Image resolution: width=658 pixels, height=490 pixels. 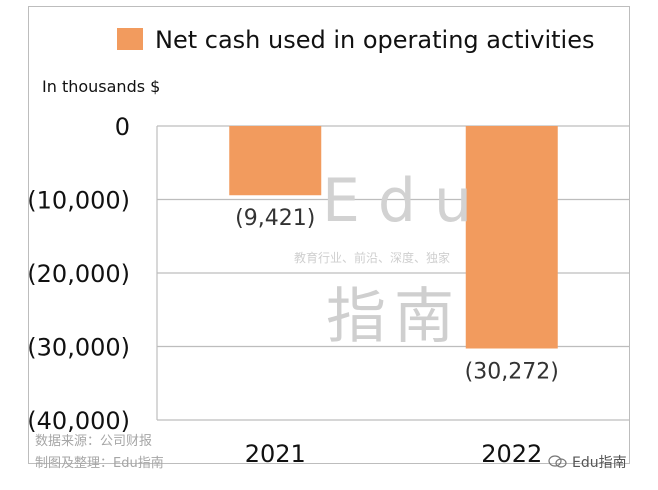 What do you see at coordinates (374, 40) in the screenshot?
I see `legend-label: Net cash used in operating activities` at bounding box center [374, 40].